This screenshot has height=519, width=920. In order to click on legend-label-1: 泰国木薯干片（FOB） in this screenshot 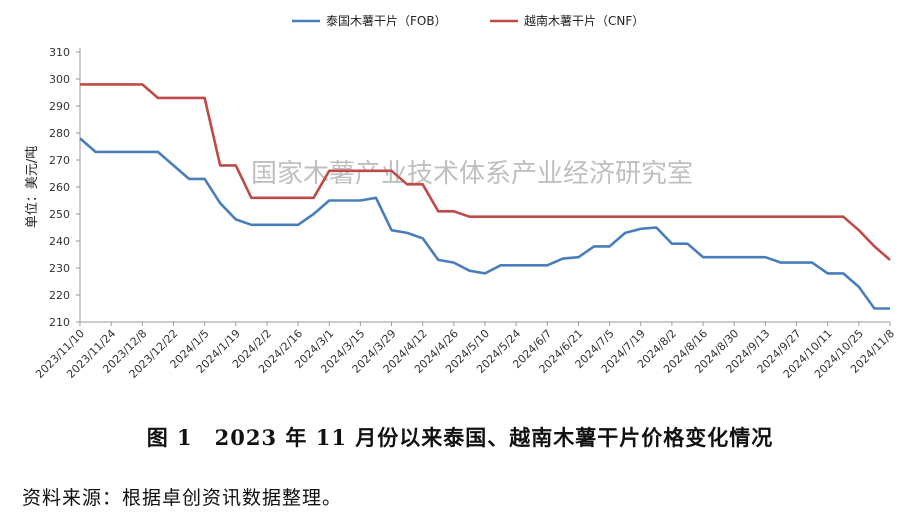, I will do `click(386, 21)`.